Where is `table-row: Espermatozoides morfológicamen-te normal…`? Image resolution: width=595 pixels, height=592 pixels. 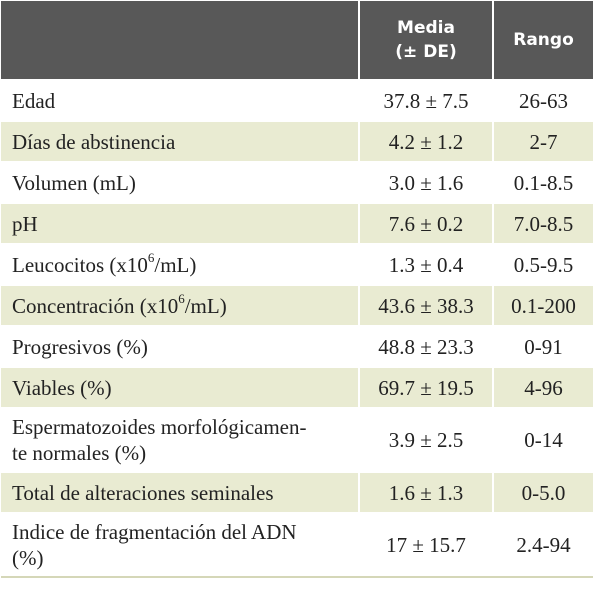 table-row: Espermatozoides morfológicamen-te normal… is located at coordinates (297, 439).